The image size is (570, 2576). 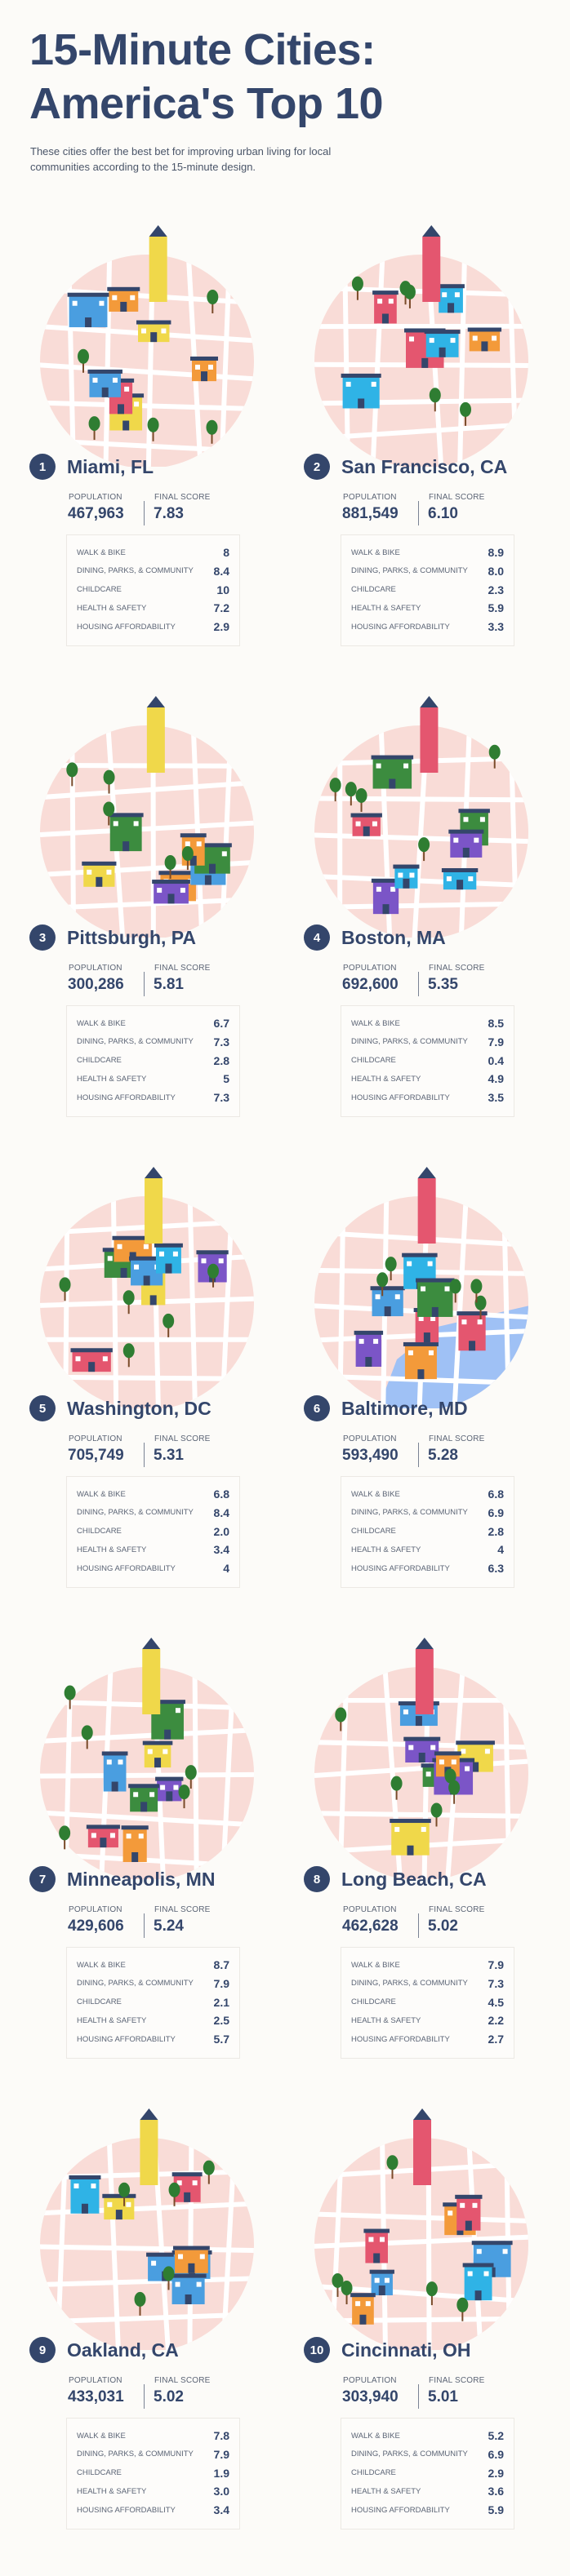 I want to click on category-score: 6.8, so click(x=222, y=1494).